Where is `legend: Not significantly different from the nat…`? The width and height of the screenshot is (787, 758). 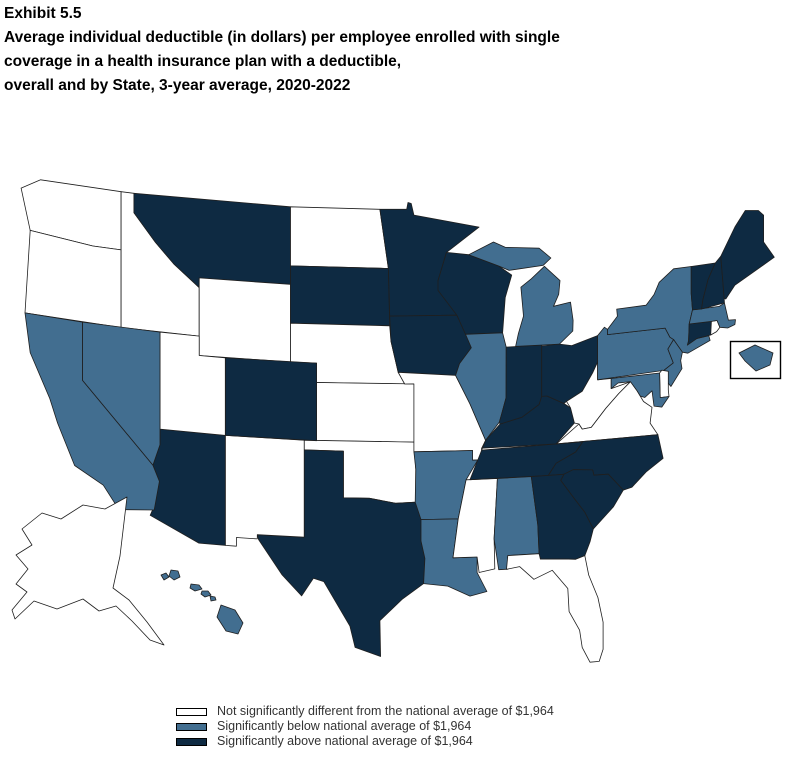 legend: Not significantly different from the nat… is located at coordinates (365, 726).